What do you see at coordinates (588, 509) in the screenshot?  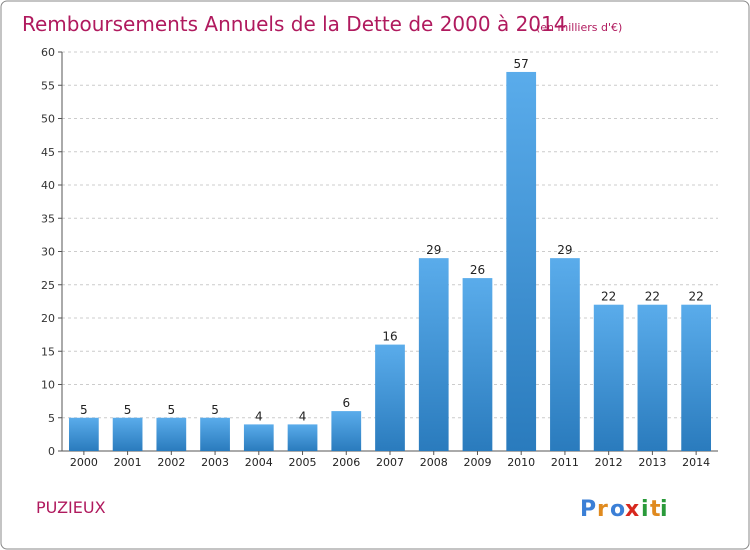 I see `logo-letter: P` at bounding box center [588, 509].